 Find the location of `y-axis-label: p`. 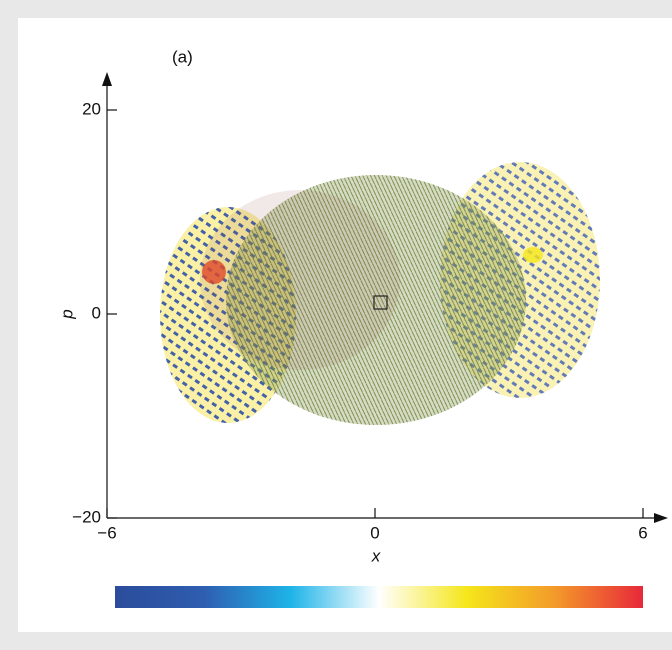

y-axis-label: p is located at coordinates (66, 314).